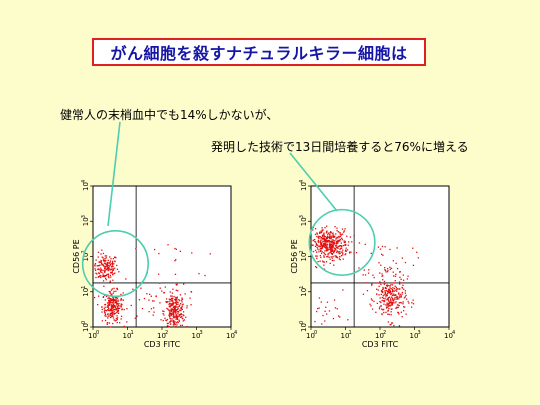 This screenshot has height=405, width=540. I want to click on x-tick-exponent: 1, so click(350, 333).